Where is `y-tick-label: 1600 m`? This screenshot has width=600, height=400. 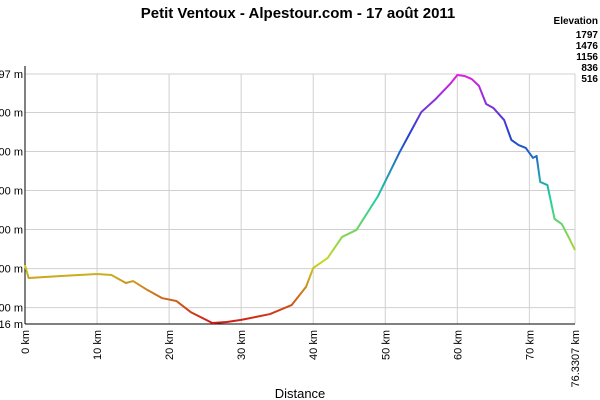
y-tick-label: 1600 m is located at coordinates (11, 113).